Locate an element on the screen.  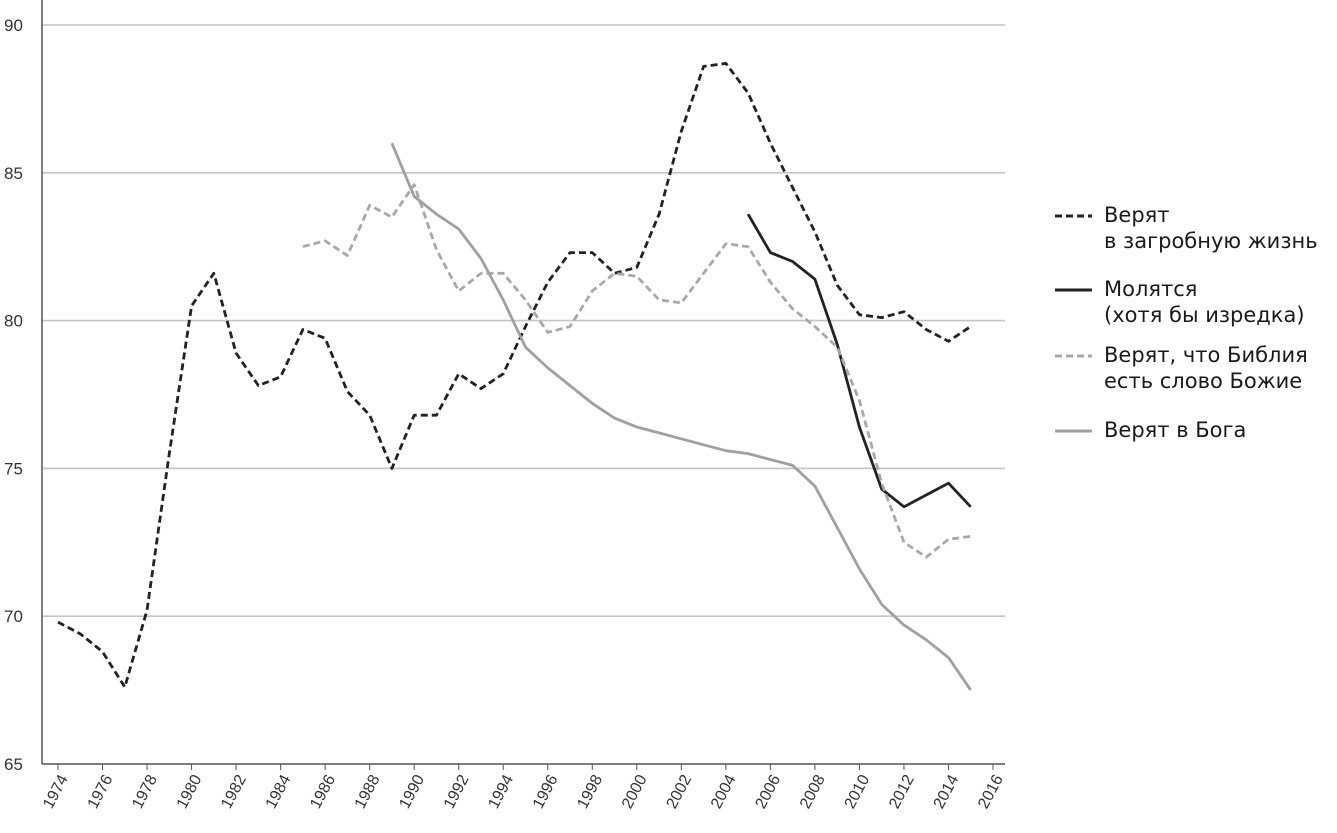
x-tick-label: 1978 is located at coordinates (145, 791).